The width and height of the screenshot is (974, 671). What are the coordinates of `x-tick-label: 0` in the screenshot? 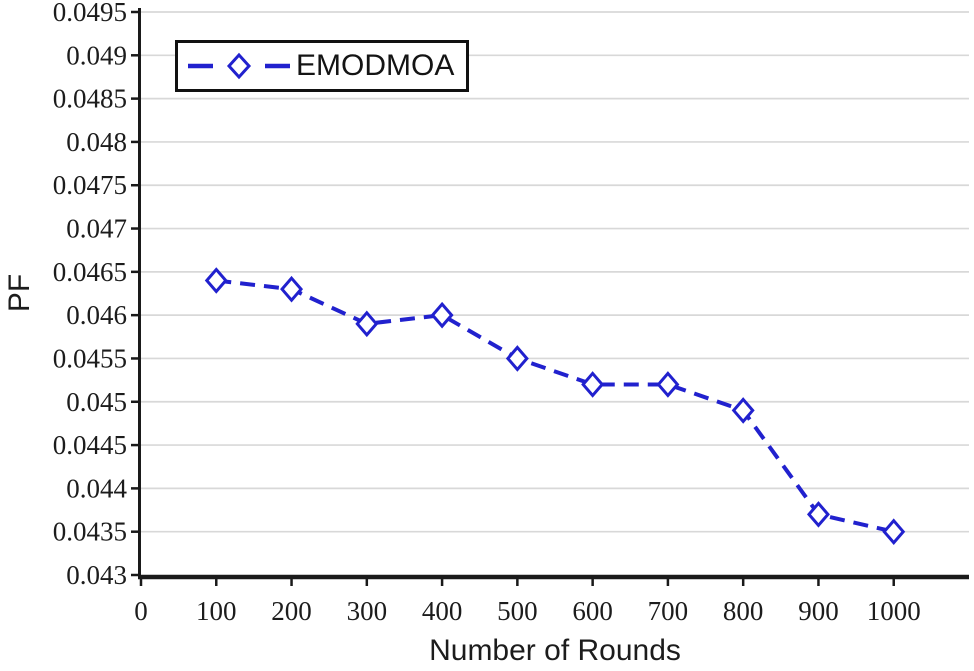 It's located at (141, 611).